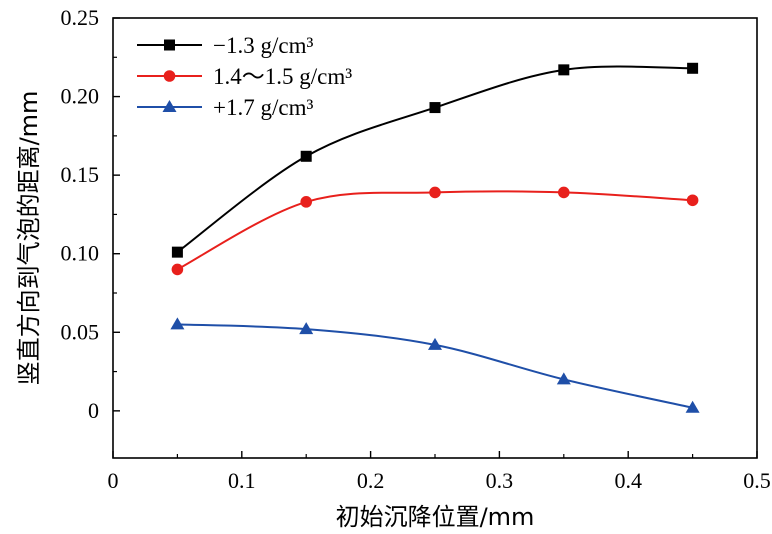 The image size is (772, 534). Describe the element at coordinates (757, 480) in the screenshot. I see `x-tick-label: 0.5` at that location.